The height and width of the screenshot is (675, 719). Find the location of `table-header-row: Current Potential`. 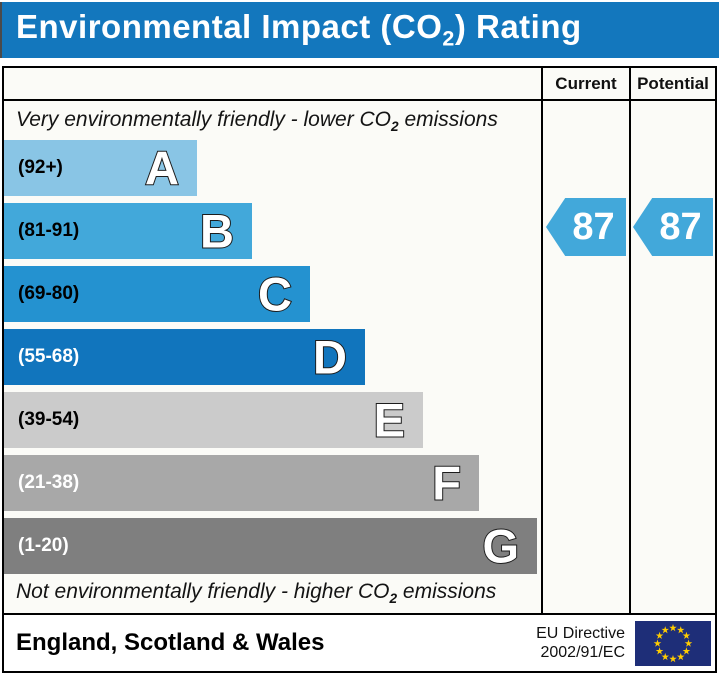

table-header-row: Current Potential is located at coordinates (359, 84).